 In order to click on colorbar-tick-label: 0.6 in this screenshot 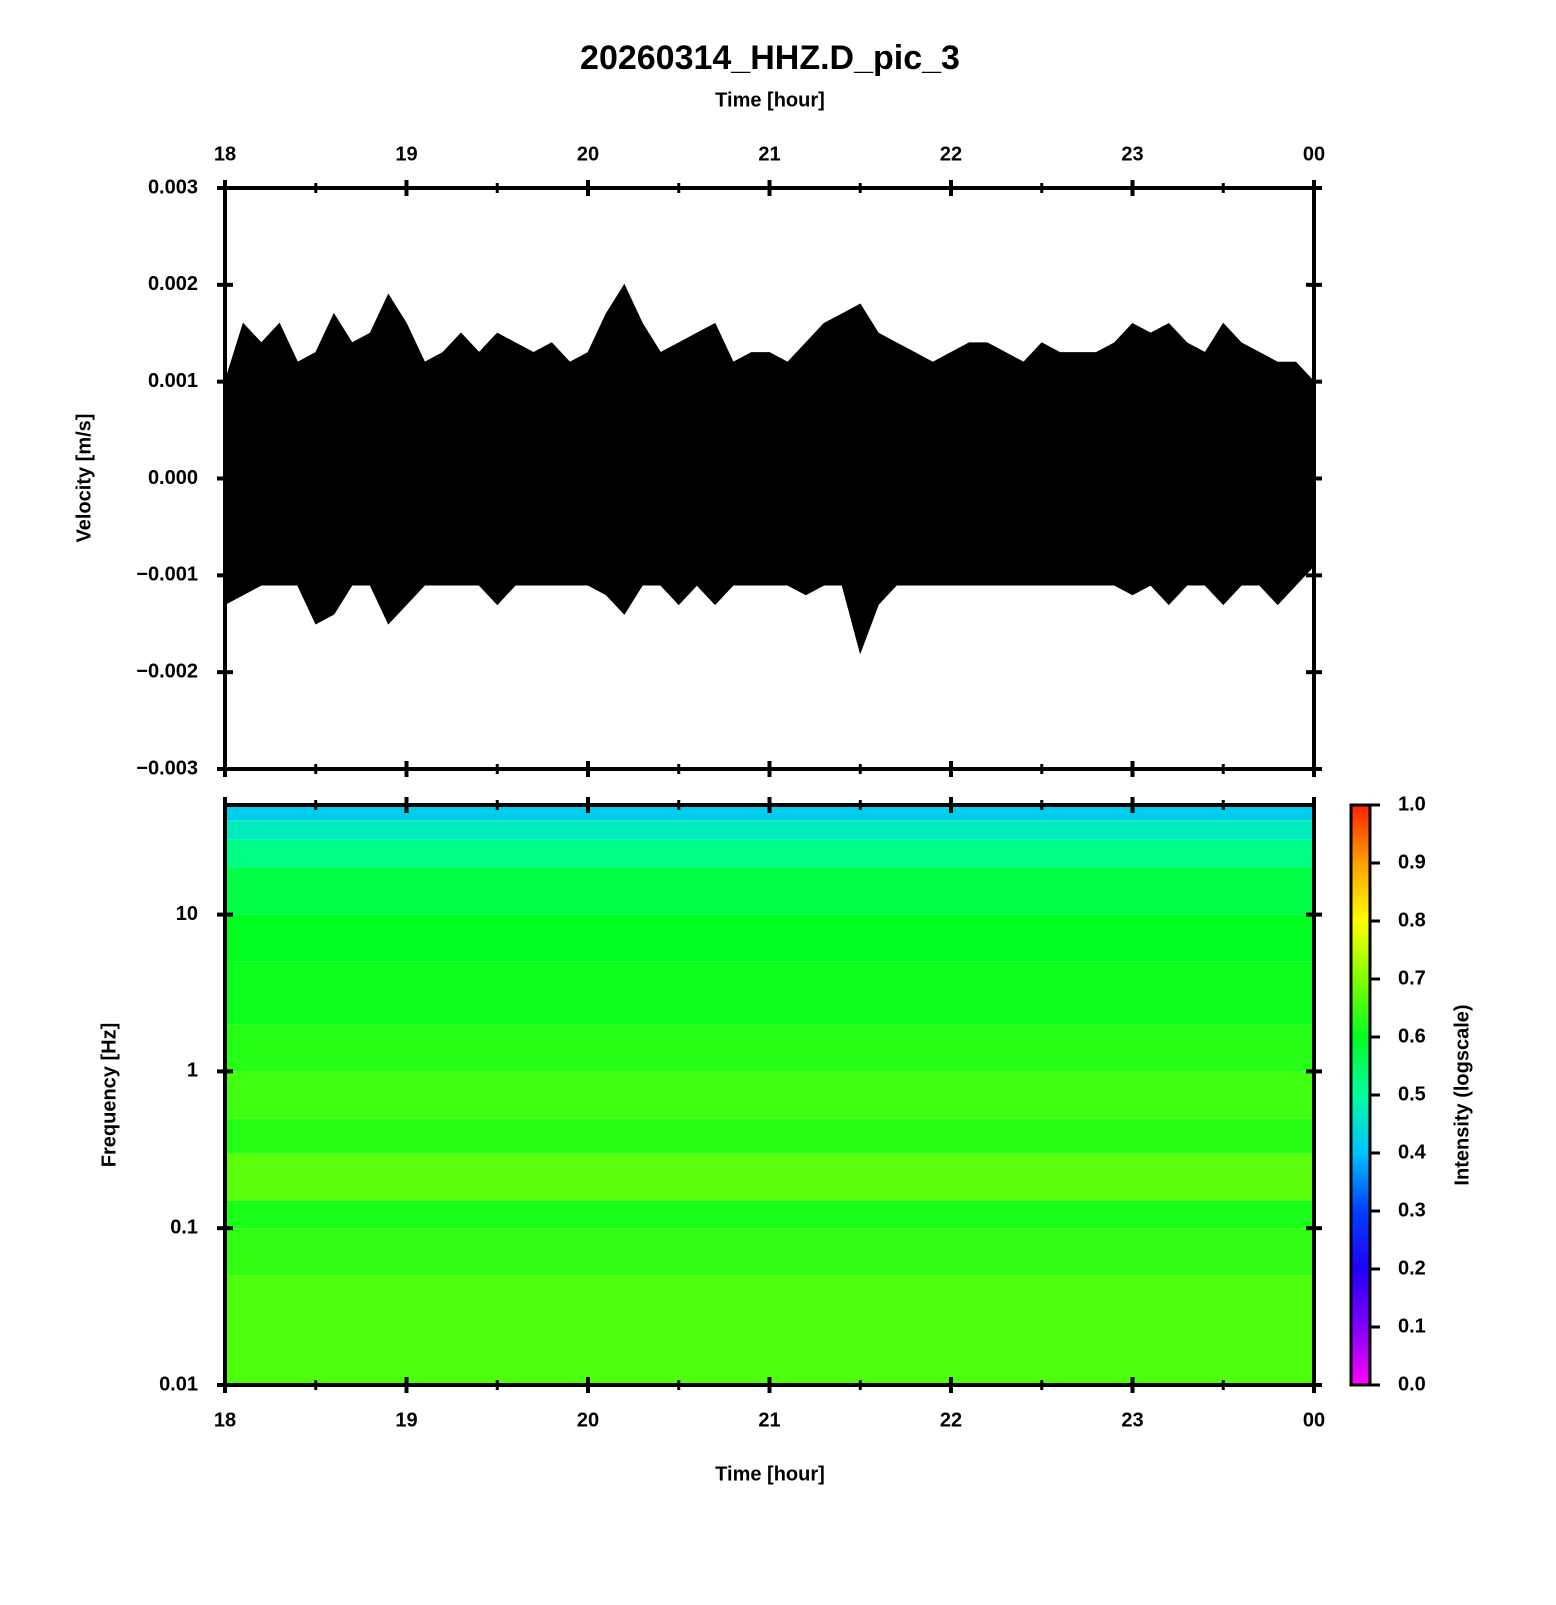, I will do `click(1412, 1036)`.